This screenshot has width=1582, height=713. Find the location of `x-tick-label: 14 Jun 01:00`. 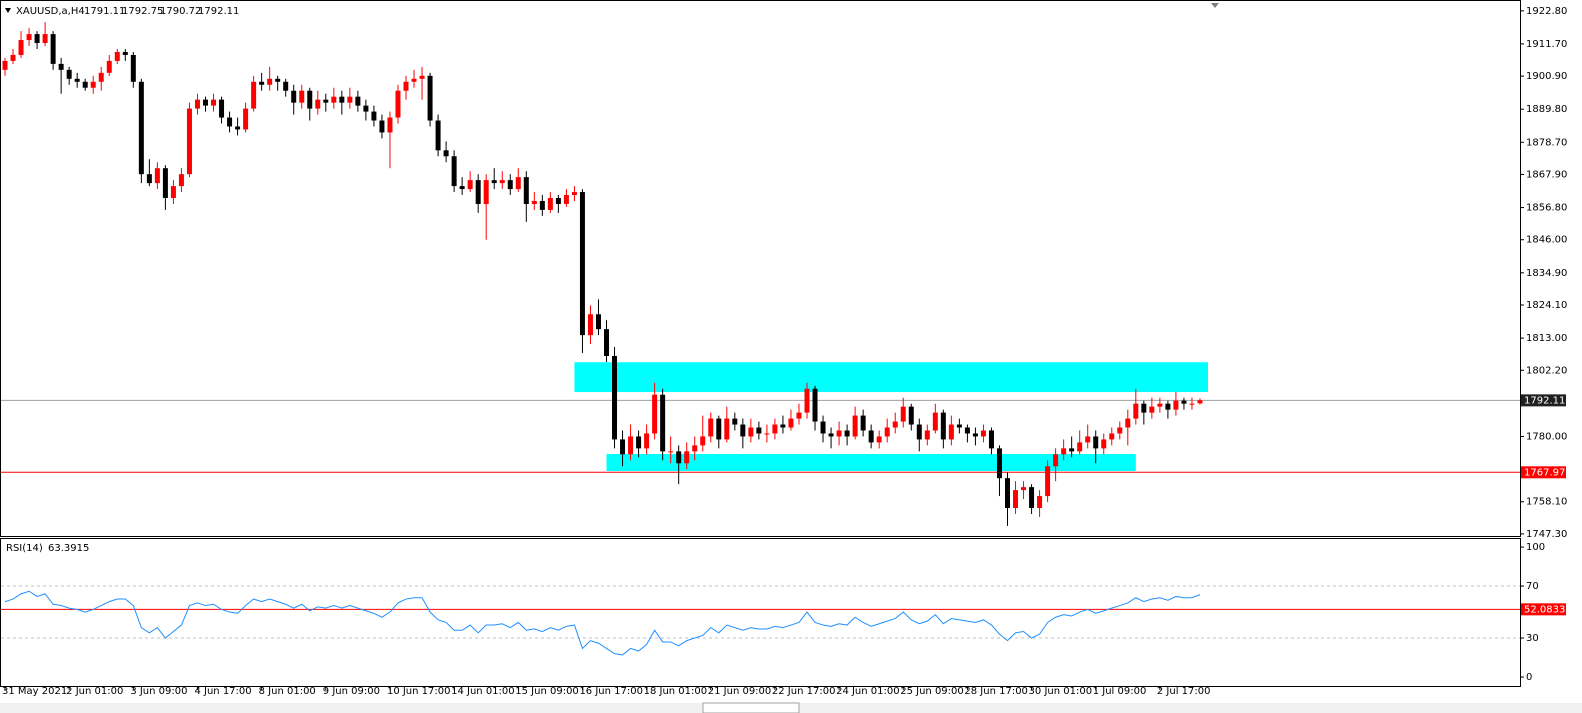

x-tick-label: 14 Jun 01:00 is located at coordinates (483, 691).